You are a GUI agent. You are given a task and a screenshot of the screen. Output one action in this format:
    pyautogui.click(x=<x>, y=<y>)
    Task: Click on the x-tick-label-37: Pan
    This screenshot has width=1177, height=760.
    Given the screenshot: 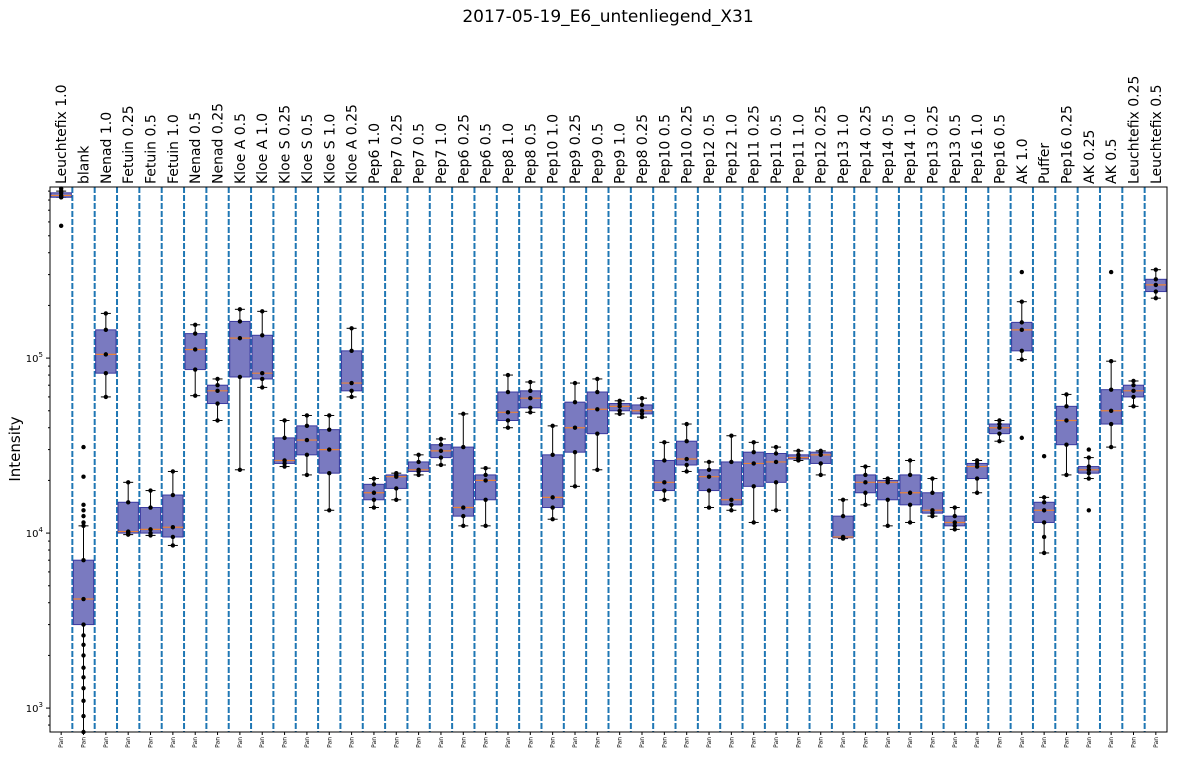 What is the action you would take?
    pyautogui.click(x=888, y=742)
    